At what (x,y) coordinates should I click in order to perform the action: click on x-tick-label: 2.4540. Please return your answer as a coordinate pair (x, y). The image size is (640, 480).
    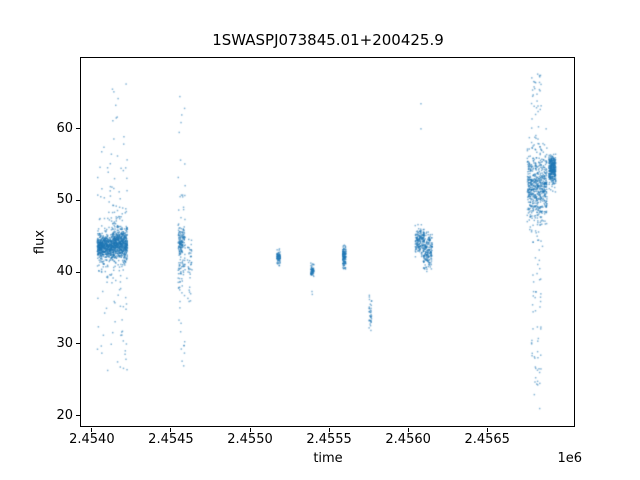
    Looking at the image, I should click on (92, 439).